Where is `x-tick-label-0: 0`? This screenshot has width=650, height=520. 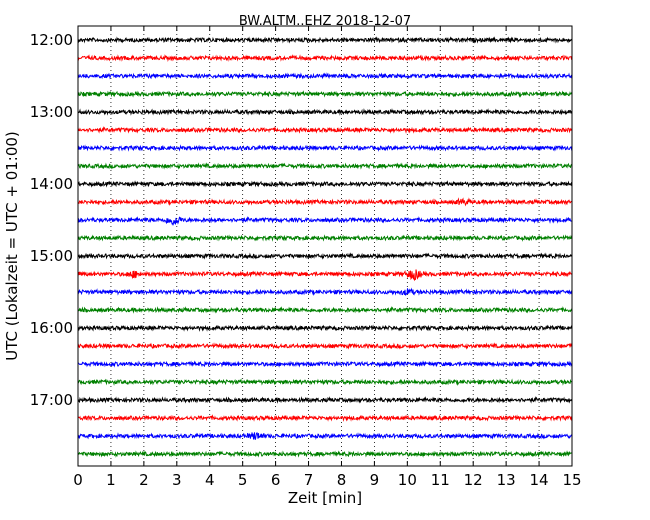 x-tick-label-0: 0 is located at coordinates (78, 480).